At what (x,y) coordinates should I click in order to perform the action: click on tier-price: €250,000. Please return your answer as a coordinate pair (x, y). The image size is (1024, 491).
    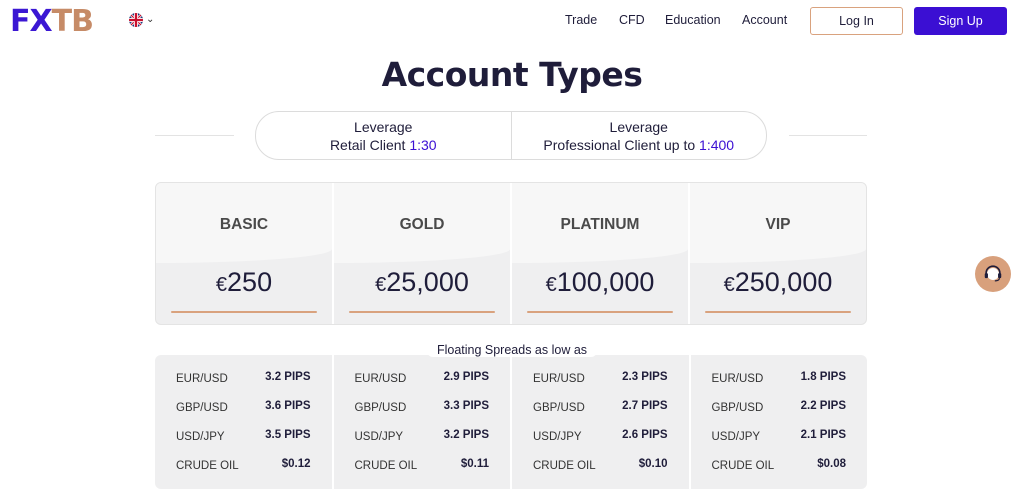
    Looking at the image, I should click on (778, 282).